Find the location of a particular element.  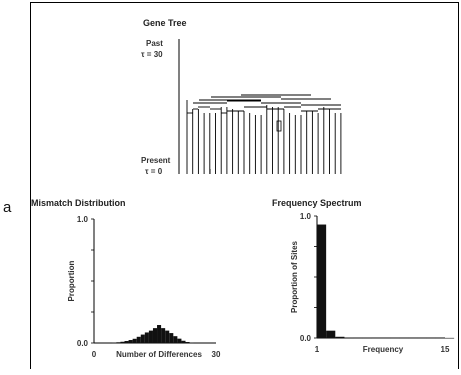

frequency-y-tick-label: 1.0 is located at coordinates (306, 216).